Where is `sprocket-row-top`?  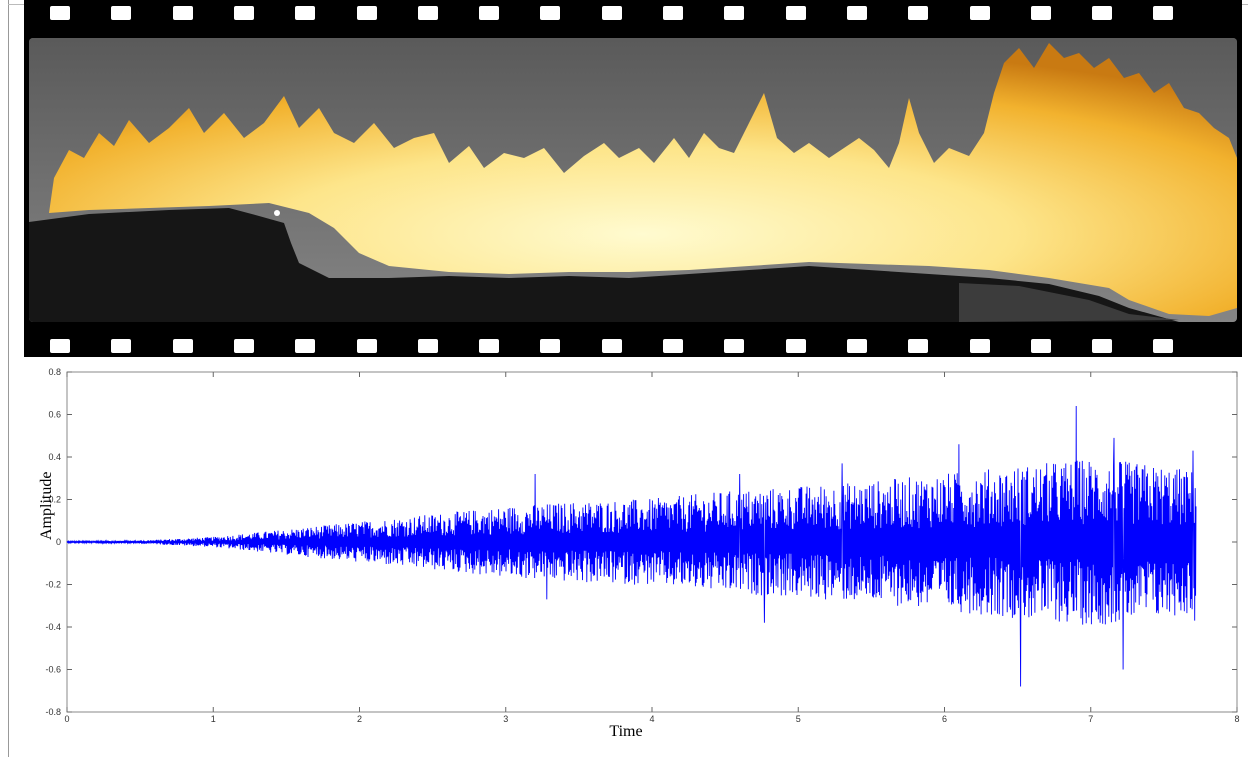 sprocket-row-top is located at coordinates (633, 15).